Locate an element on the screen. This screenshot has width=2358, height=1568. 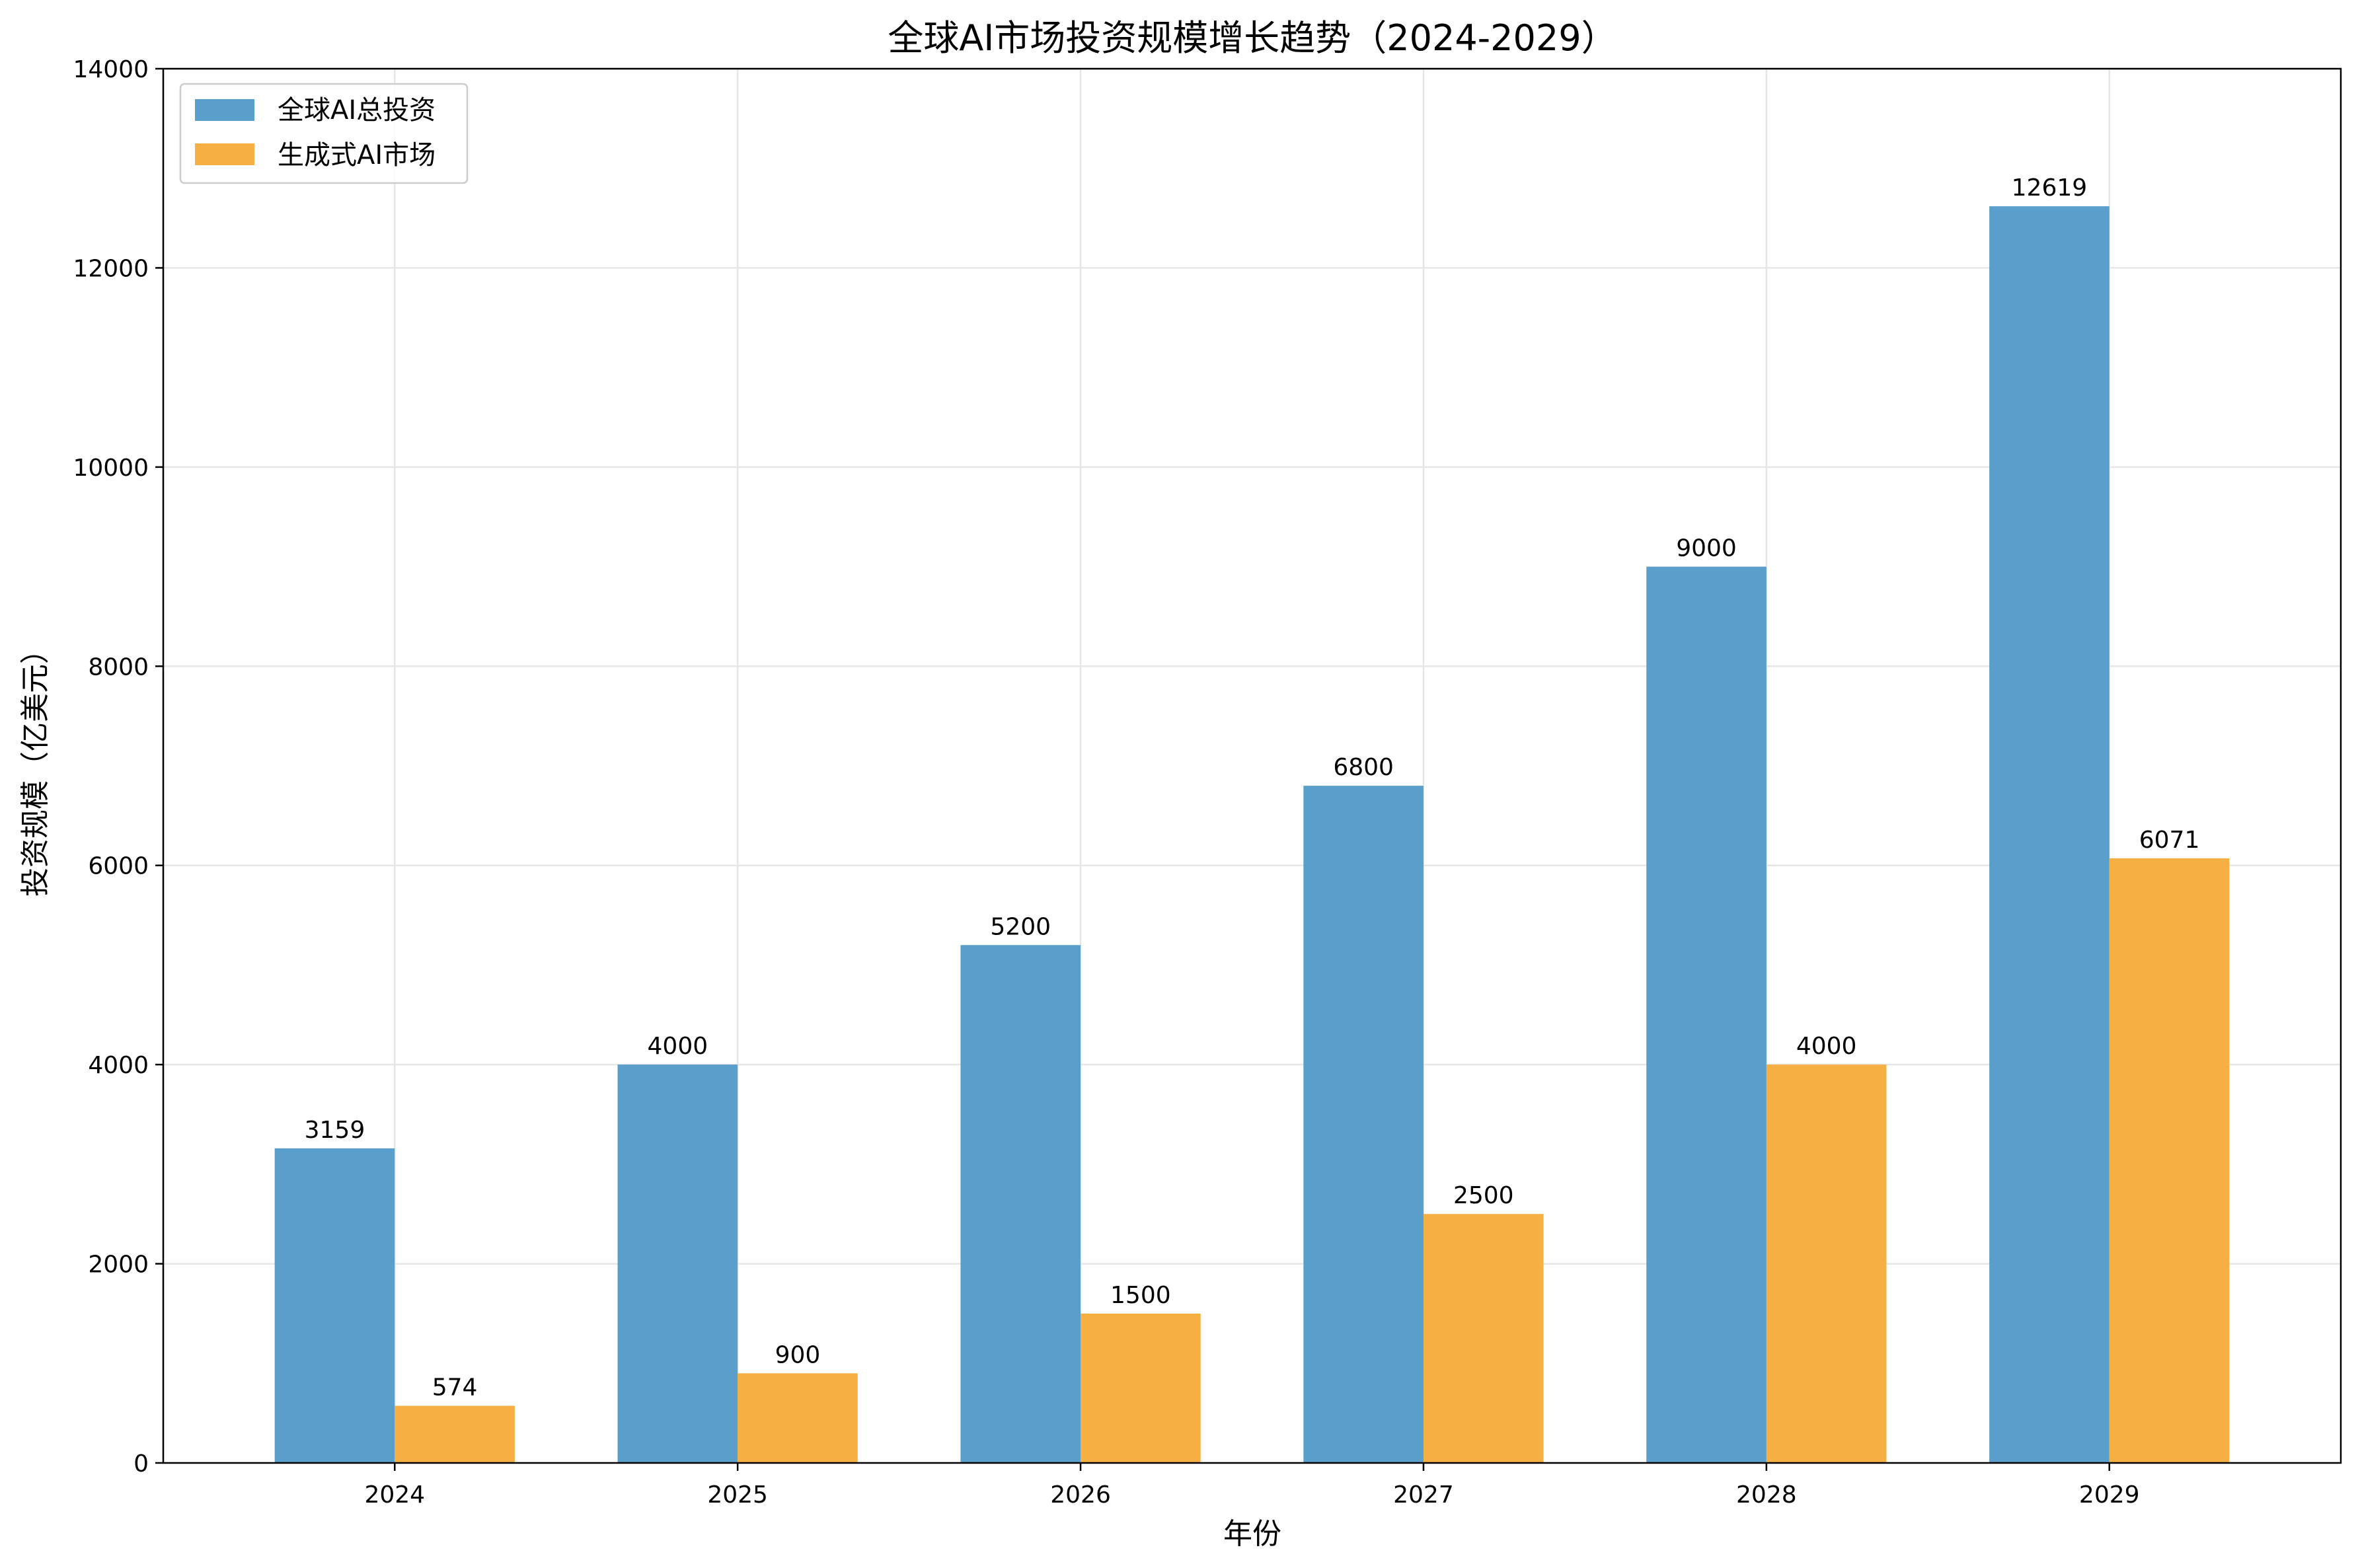
y-tick-label: 4000 is located at coordinates (118, 1065).